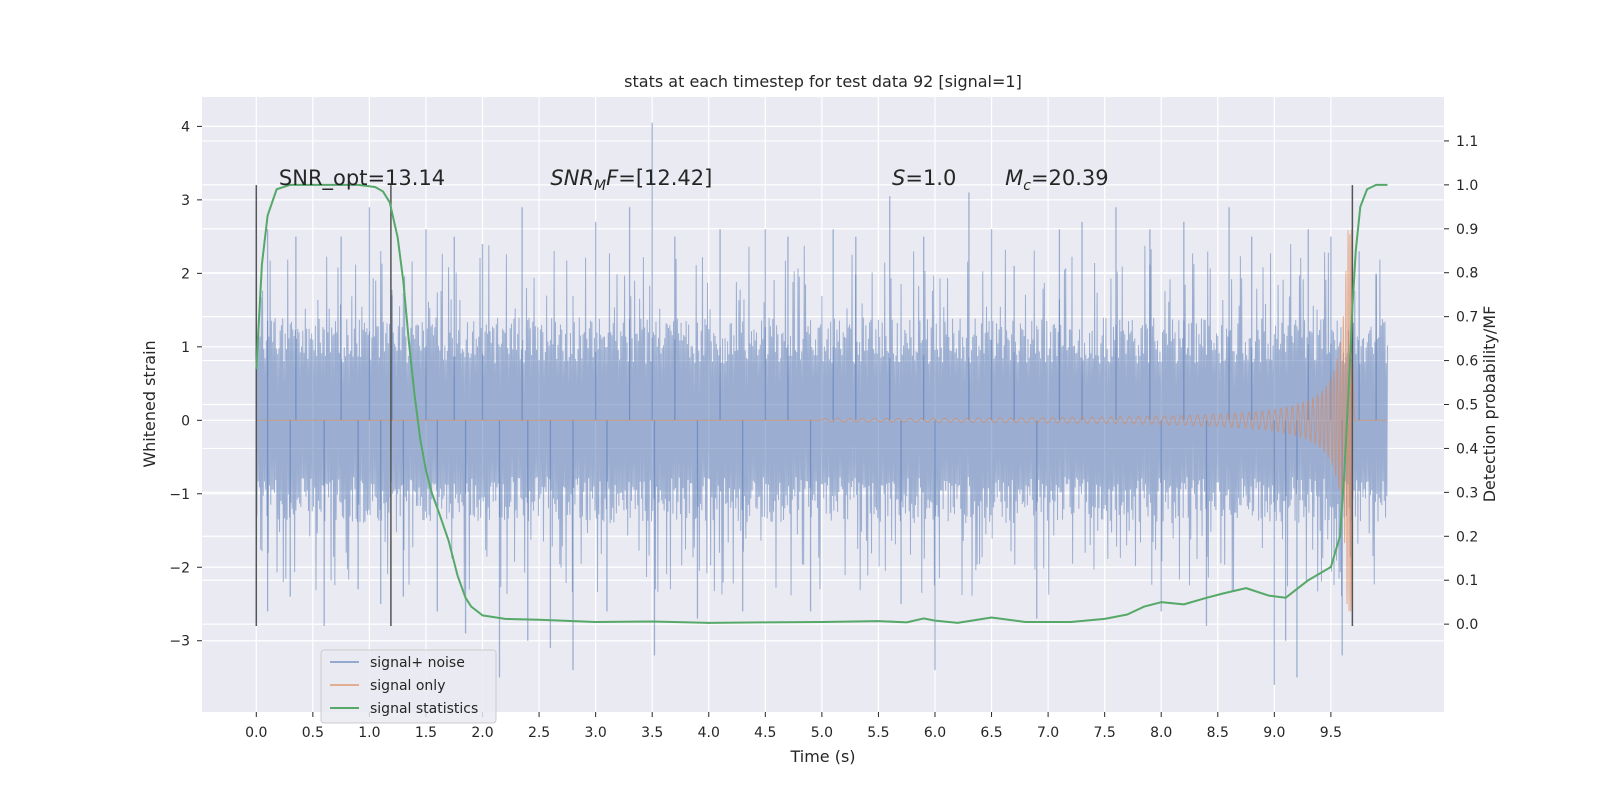 This screenshot has width=1600, height=800. What do you see at coordinates (1467, 230) in the screenshot?
I see `y-right-tick-label-9: 0.9` at bounding box center [1467, 230].